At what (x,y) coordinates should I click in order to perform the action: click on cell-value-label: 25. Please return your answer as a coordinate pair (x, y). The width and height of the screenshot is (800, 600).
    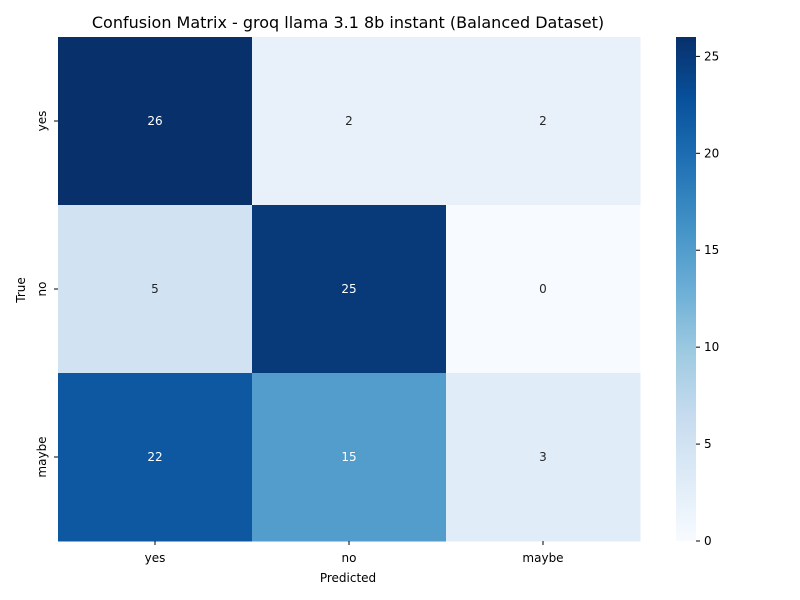
    Looking at the image, I should click on (348, 289).